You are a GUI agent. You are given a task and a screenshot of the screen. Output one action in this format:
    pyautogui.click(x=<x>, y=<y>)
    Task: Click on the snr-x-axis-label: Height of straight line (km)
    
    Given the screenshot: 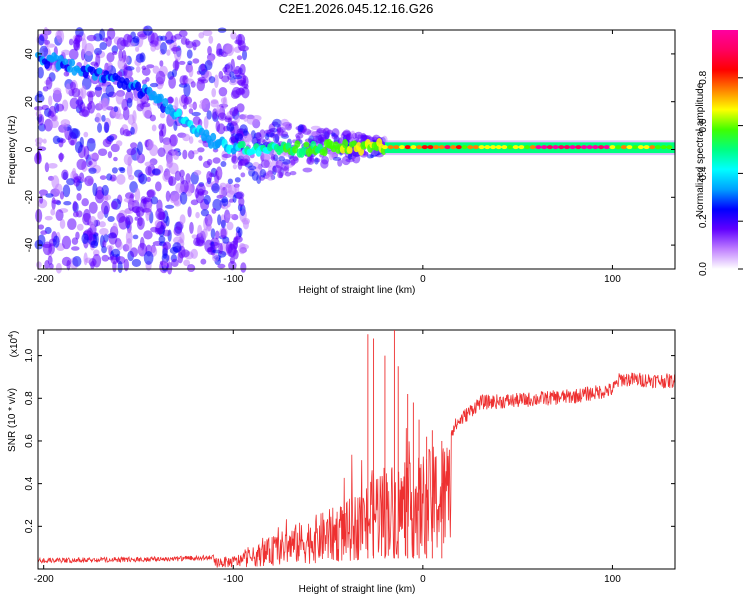 What is the action you would take?
    pyautogui.click(x=357, y=589)
    